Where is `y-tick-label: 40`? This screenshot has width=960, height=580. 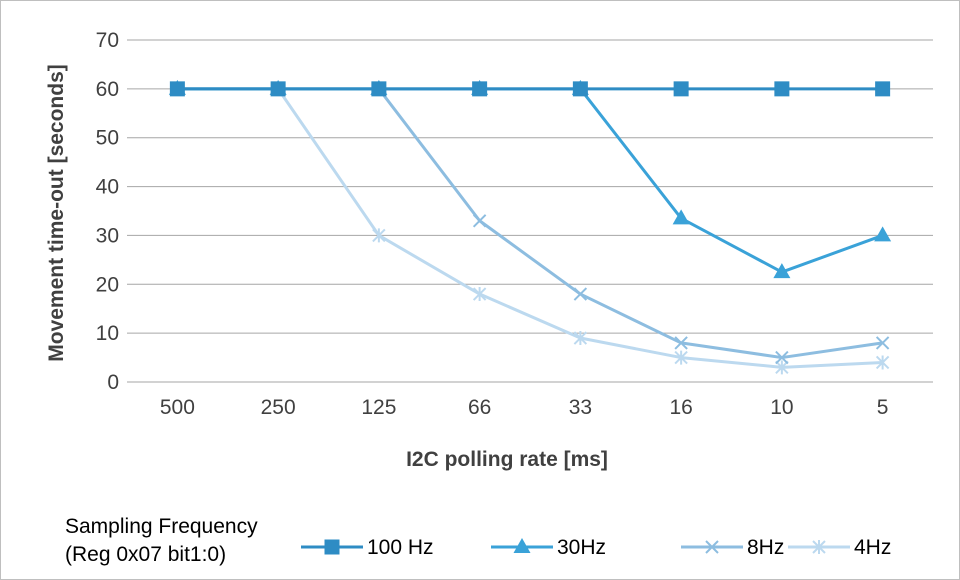
y-tick-label: 40 is located at coordinates (107, 187).